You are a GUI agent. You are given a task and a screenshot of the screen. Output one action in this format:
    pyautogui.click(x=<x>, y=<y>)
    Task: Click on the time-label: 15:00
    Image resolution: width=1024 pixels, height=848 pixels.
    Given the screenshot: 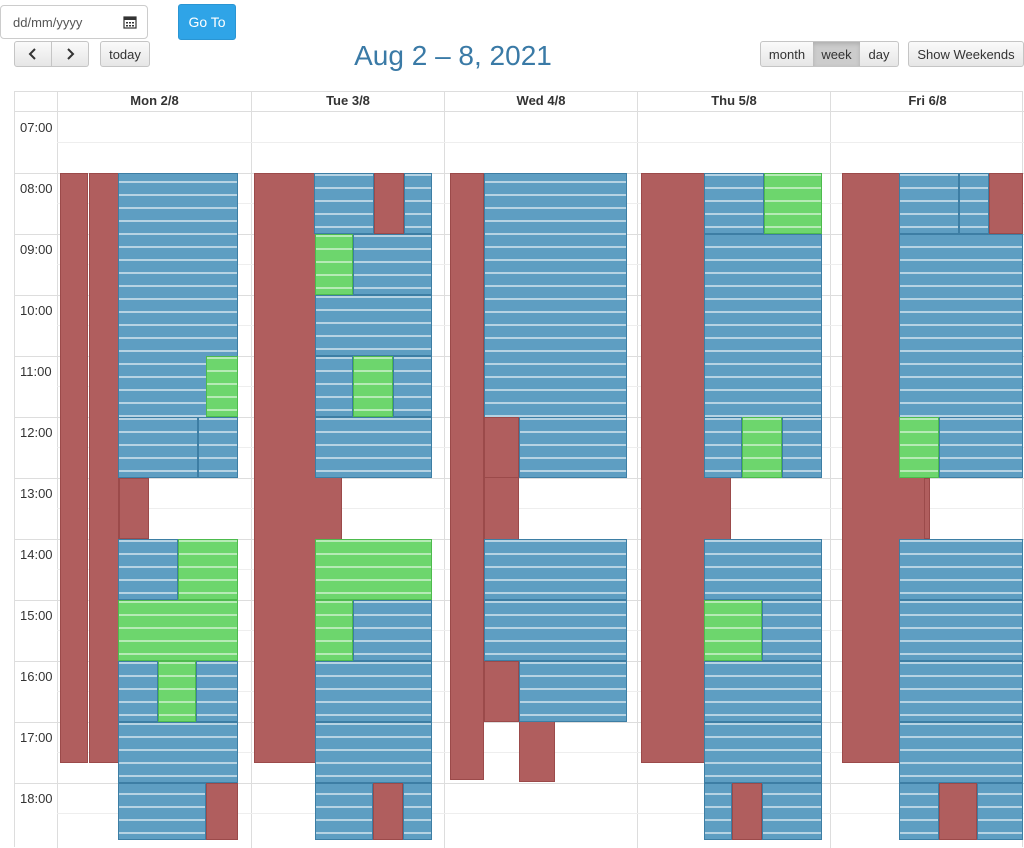 What is the action you would take?
    pyautogui.click(x=36, y=615)
    